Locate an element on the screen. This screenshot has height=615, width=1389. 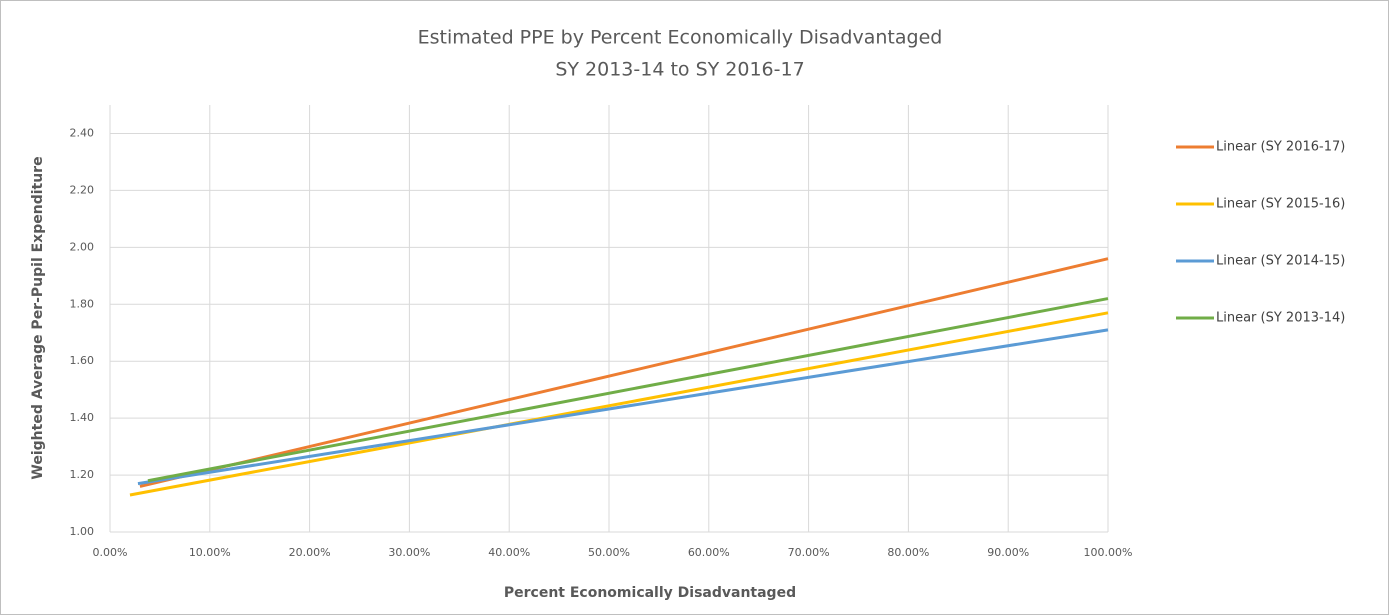
x-axis-label: Percent Economically Disadvantaged is located at coordinates (650, 593).